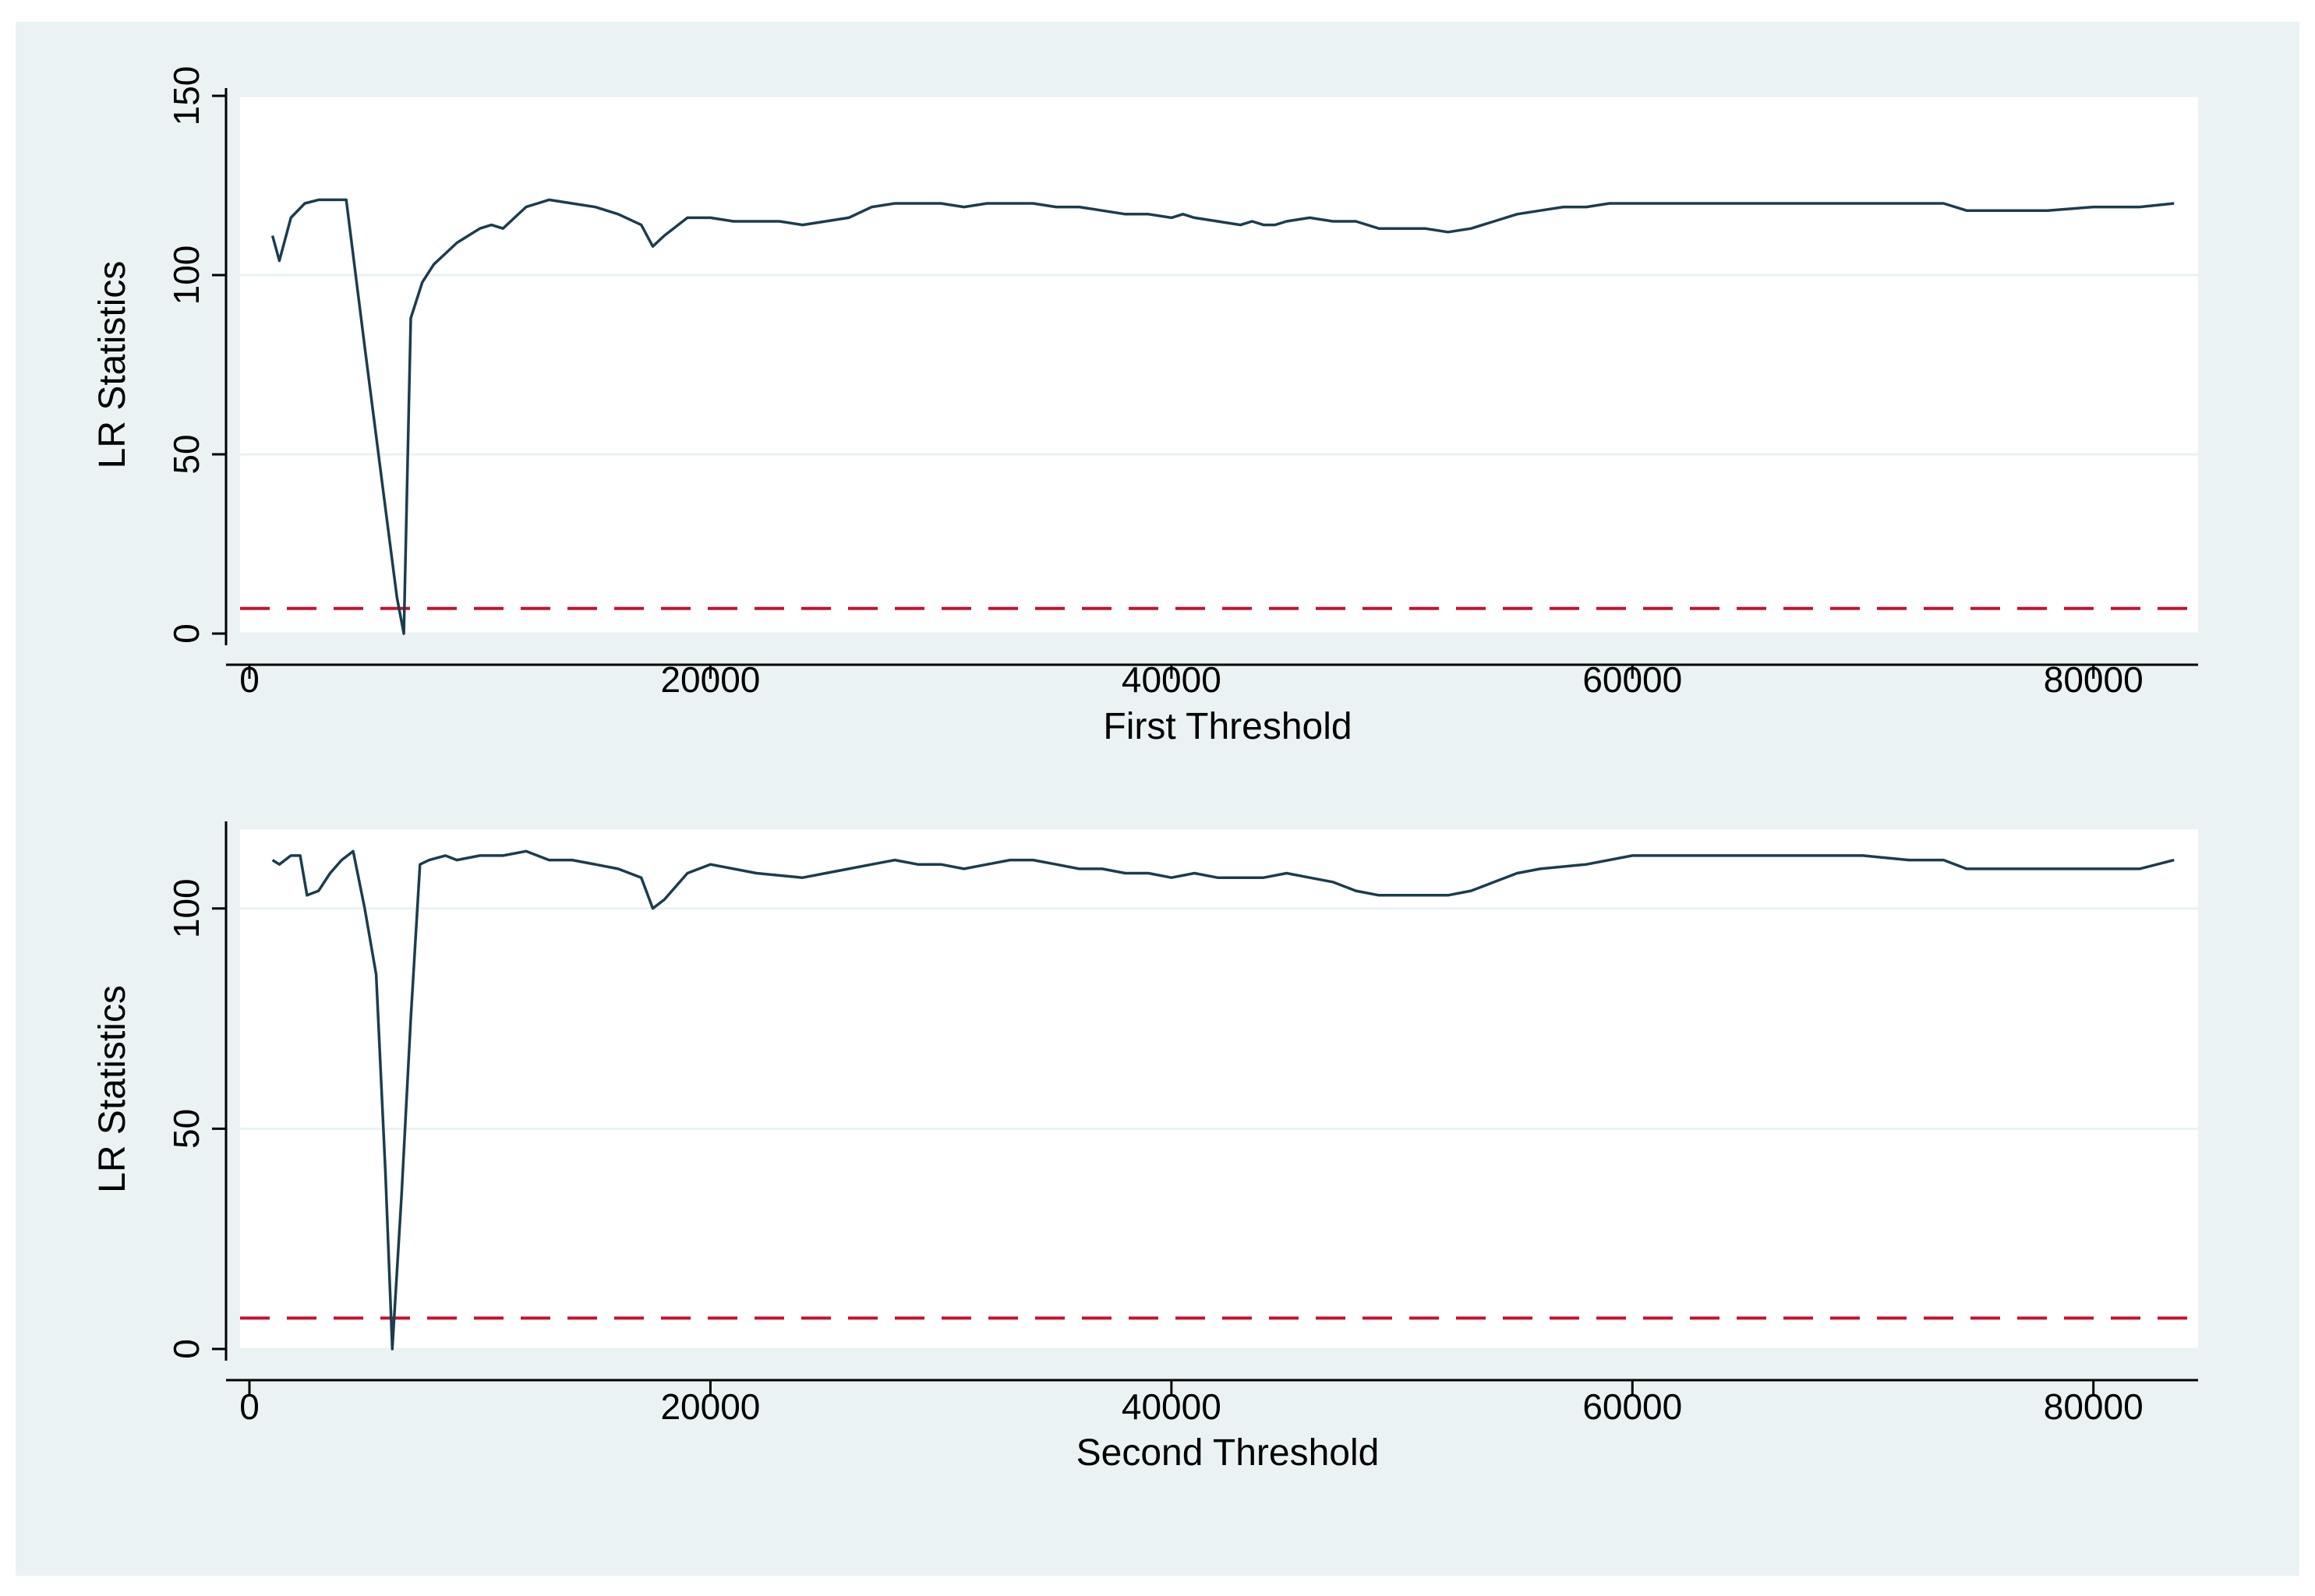 The height and width of the screenshot is (1596, 2315). What do you see at coordinates (1228, 1453) in the screenshot?
I see `x-axis-title-2: Second Threshold` at bounding box center [1228, 1453].